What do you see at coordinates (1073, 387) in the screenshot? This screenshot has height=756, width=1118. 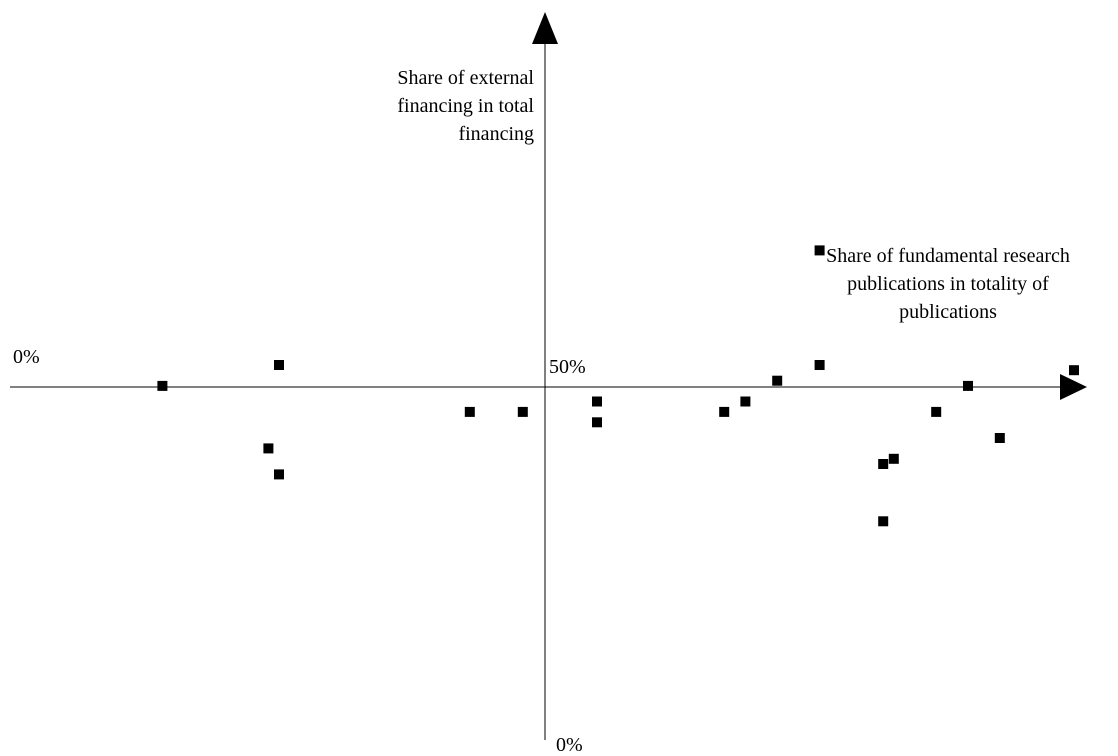 I see `x-axis-arrowhead` at bounding box center [1073, 387].